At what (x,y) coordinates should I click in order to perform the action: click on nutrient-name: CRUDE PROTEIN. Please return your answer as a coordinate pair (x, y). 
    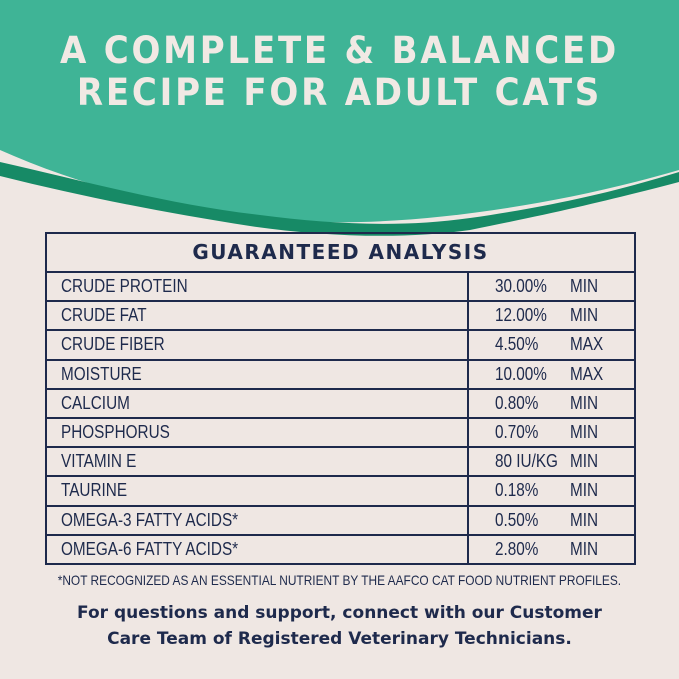
    Looking at the image, I should click on (258, 287).